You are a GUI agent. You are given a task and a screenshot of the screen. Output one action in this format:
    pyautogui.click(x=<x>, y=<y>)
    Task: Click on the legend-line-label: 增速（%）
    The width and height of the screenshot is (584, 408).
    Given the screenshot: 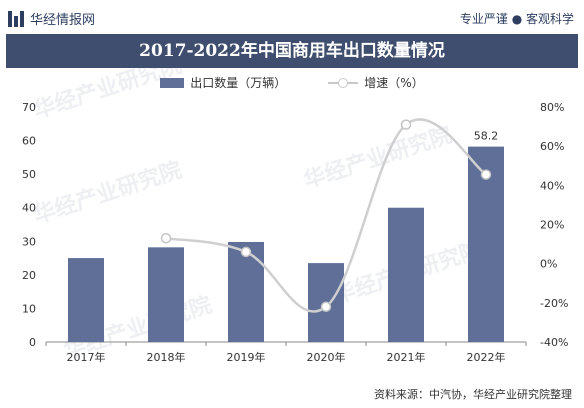 What is the action you would take?
    pyautogui.click(x=394, y=83)
    